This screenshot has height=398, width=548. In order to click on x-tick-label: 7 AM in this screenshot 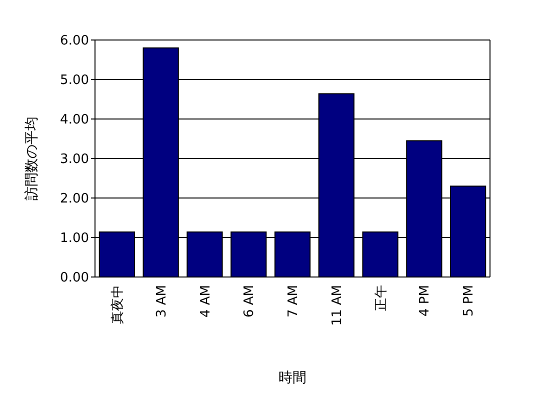, I will do `click(294, 301)`.